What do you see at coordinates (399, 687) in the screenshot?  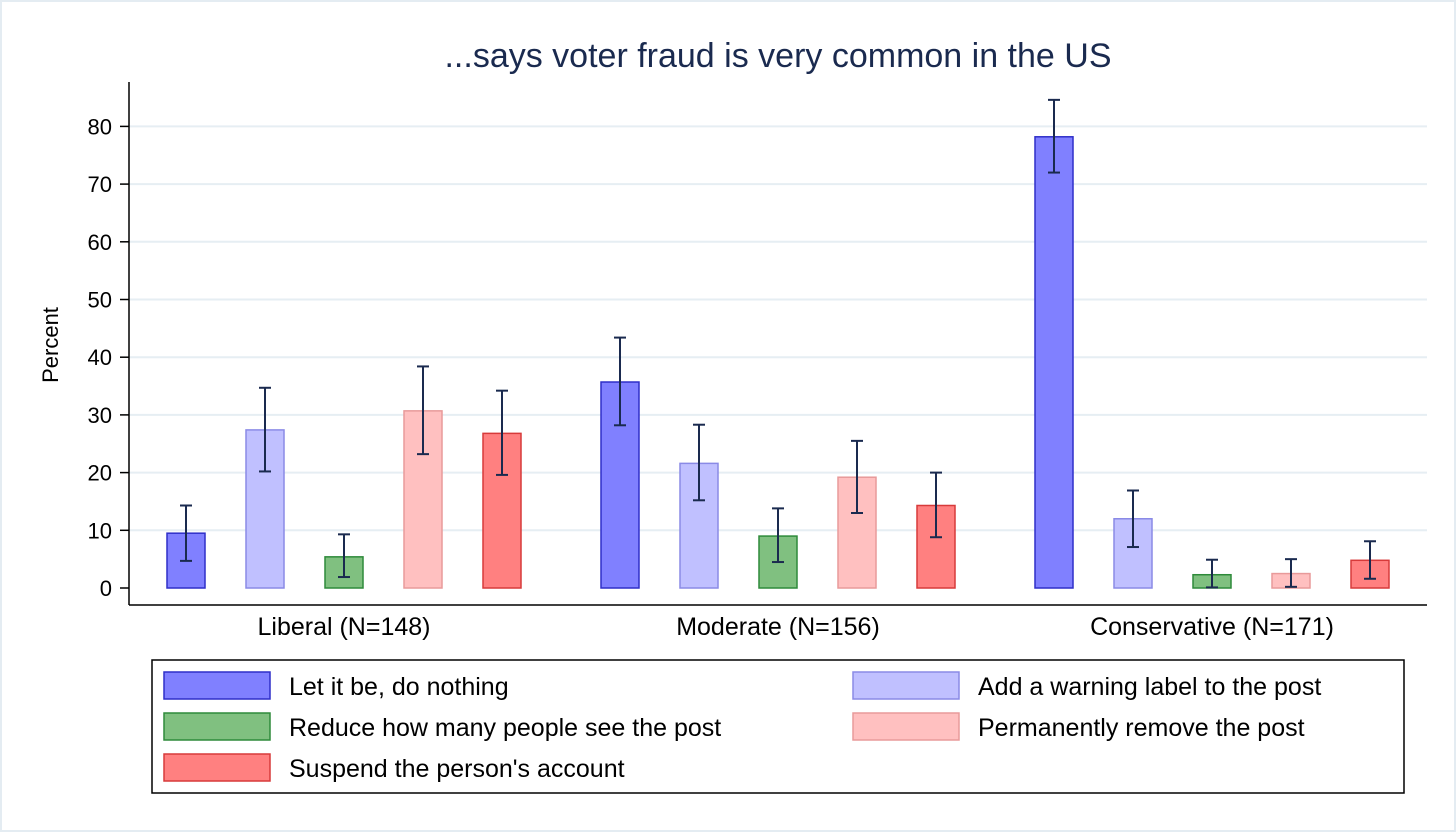 I see `legend-label: Let it be, do nothing` at bounding box center [399, 687].